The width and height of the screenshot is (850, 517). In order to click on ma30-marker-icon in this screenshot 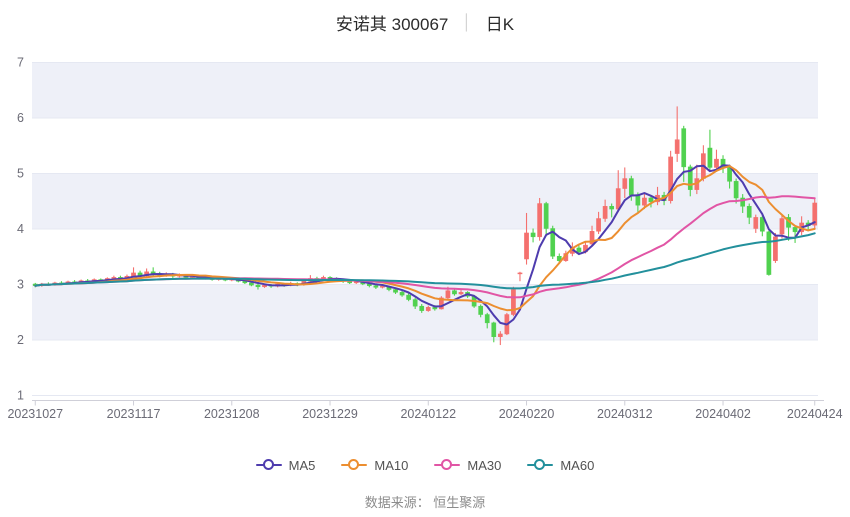, I will do `click(447, 465)`.